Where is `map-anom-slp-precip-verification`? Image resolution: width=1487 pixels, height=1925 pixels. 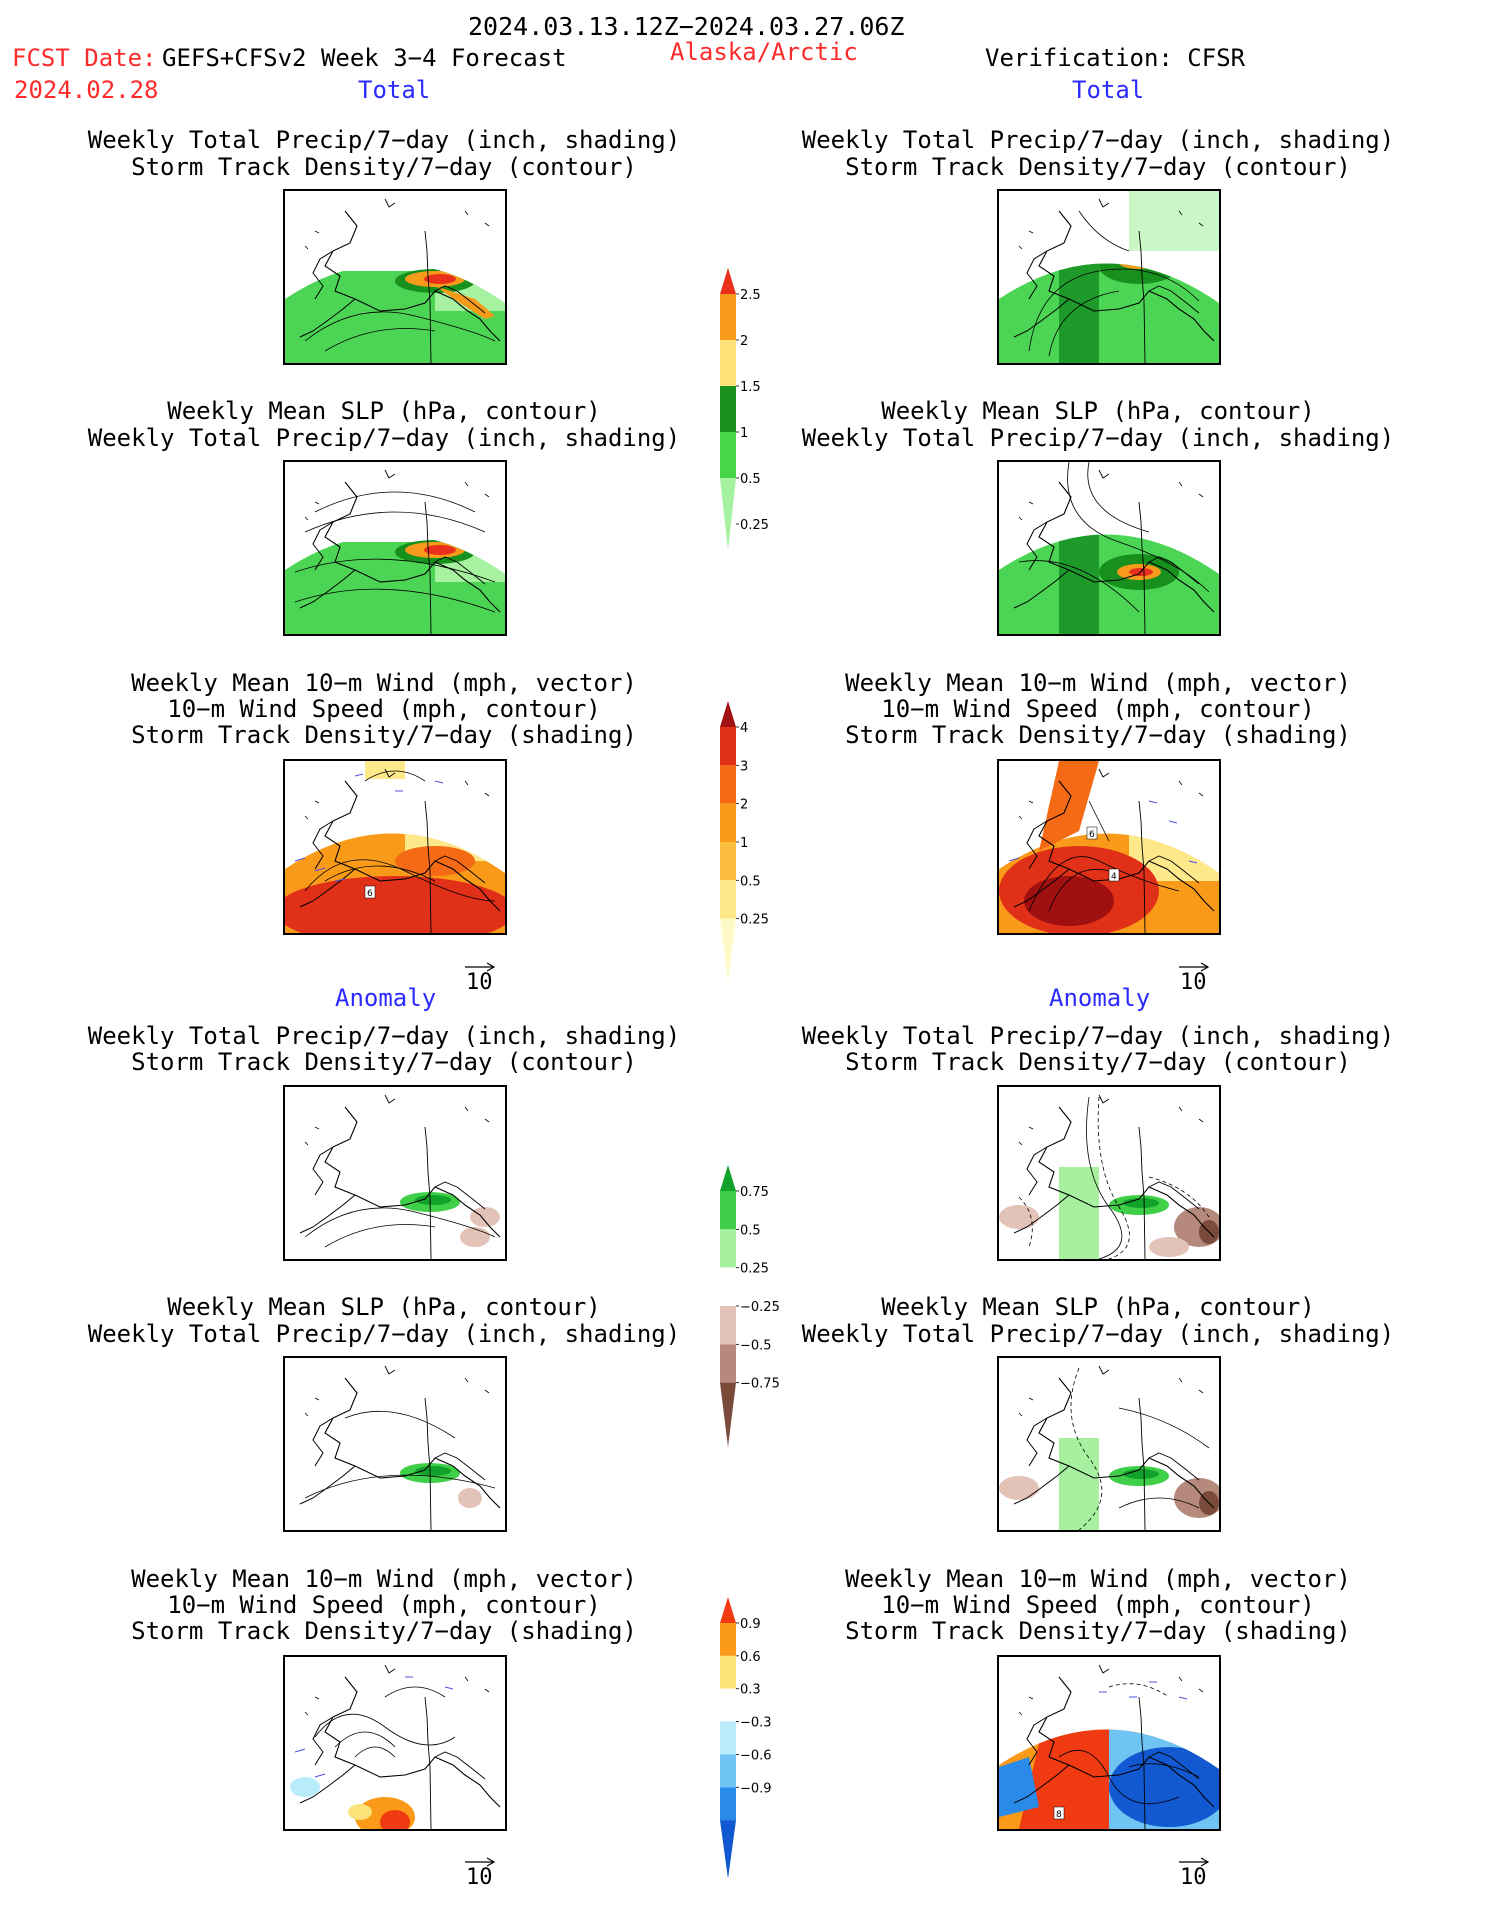 map-anom-slp-precip-verification is located at coordinates (1109, 1444).